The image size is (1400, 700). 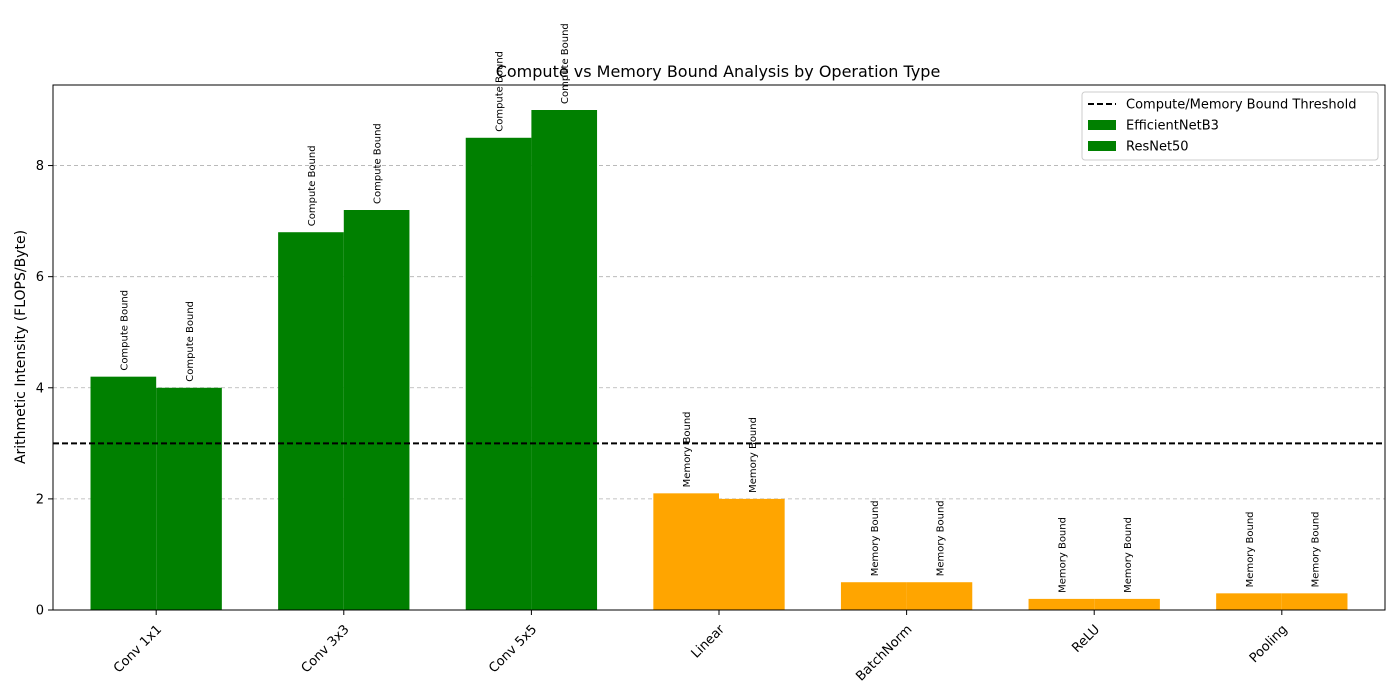 I want to click on x-tick-label: Conv 3x3, so click(x=326, y=649).